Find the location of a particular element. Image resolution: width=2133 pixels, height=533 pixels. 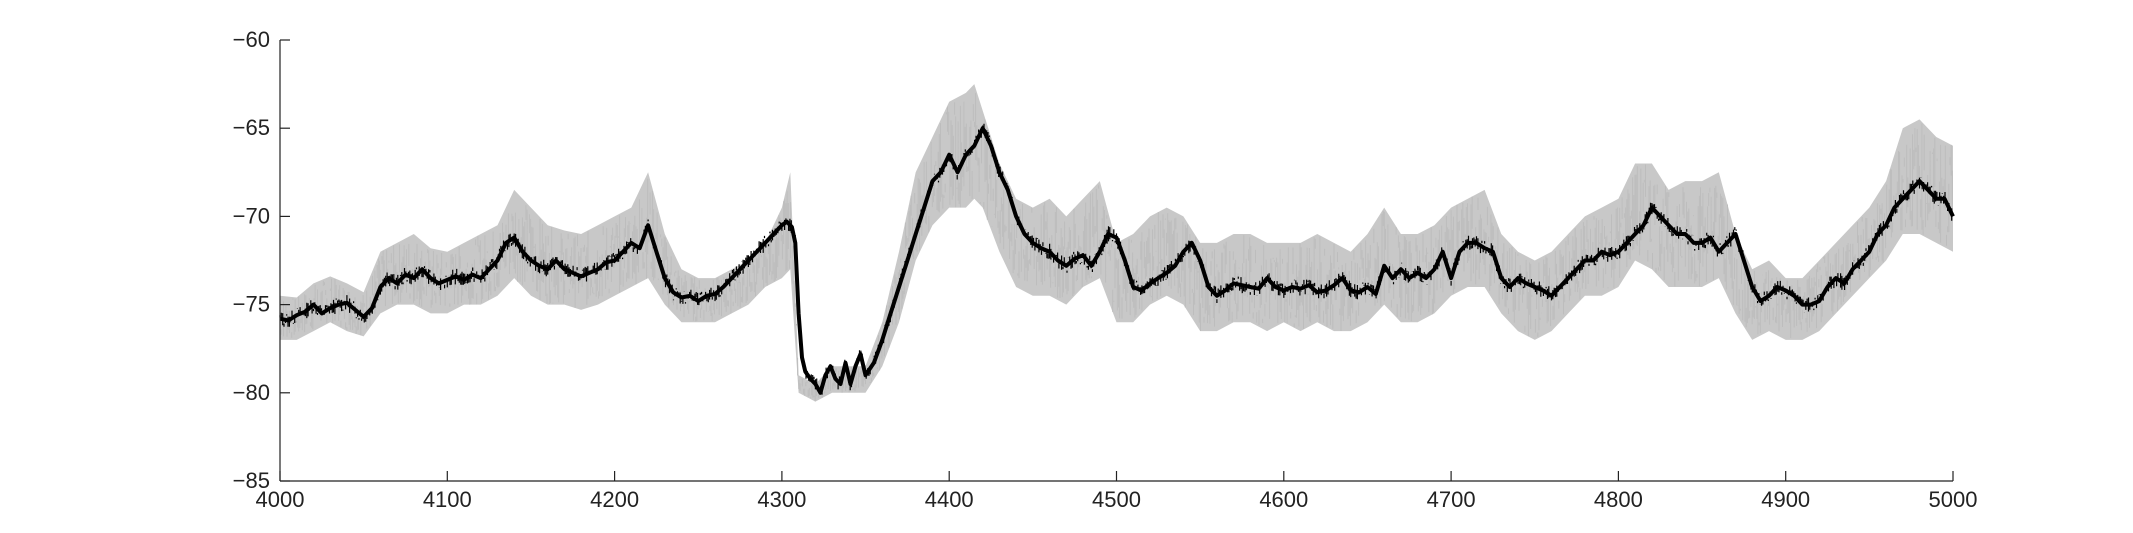

y-tick-label: −80 is located at coordinates (251, 392).